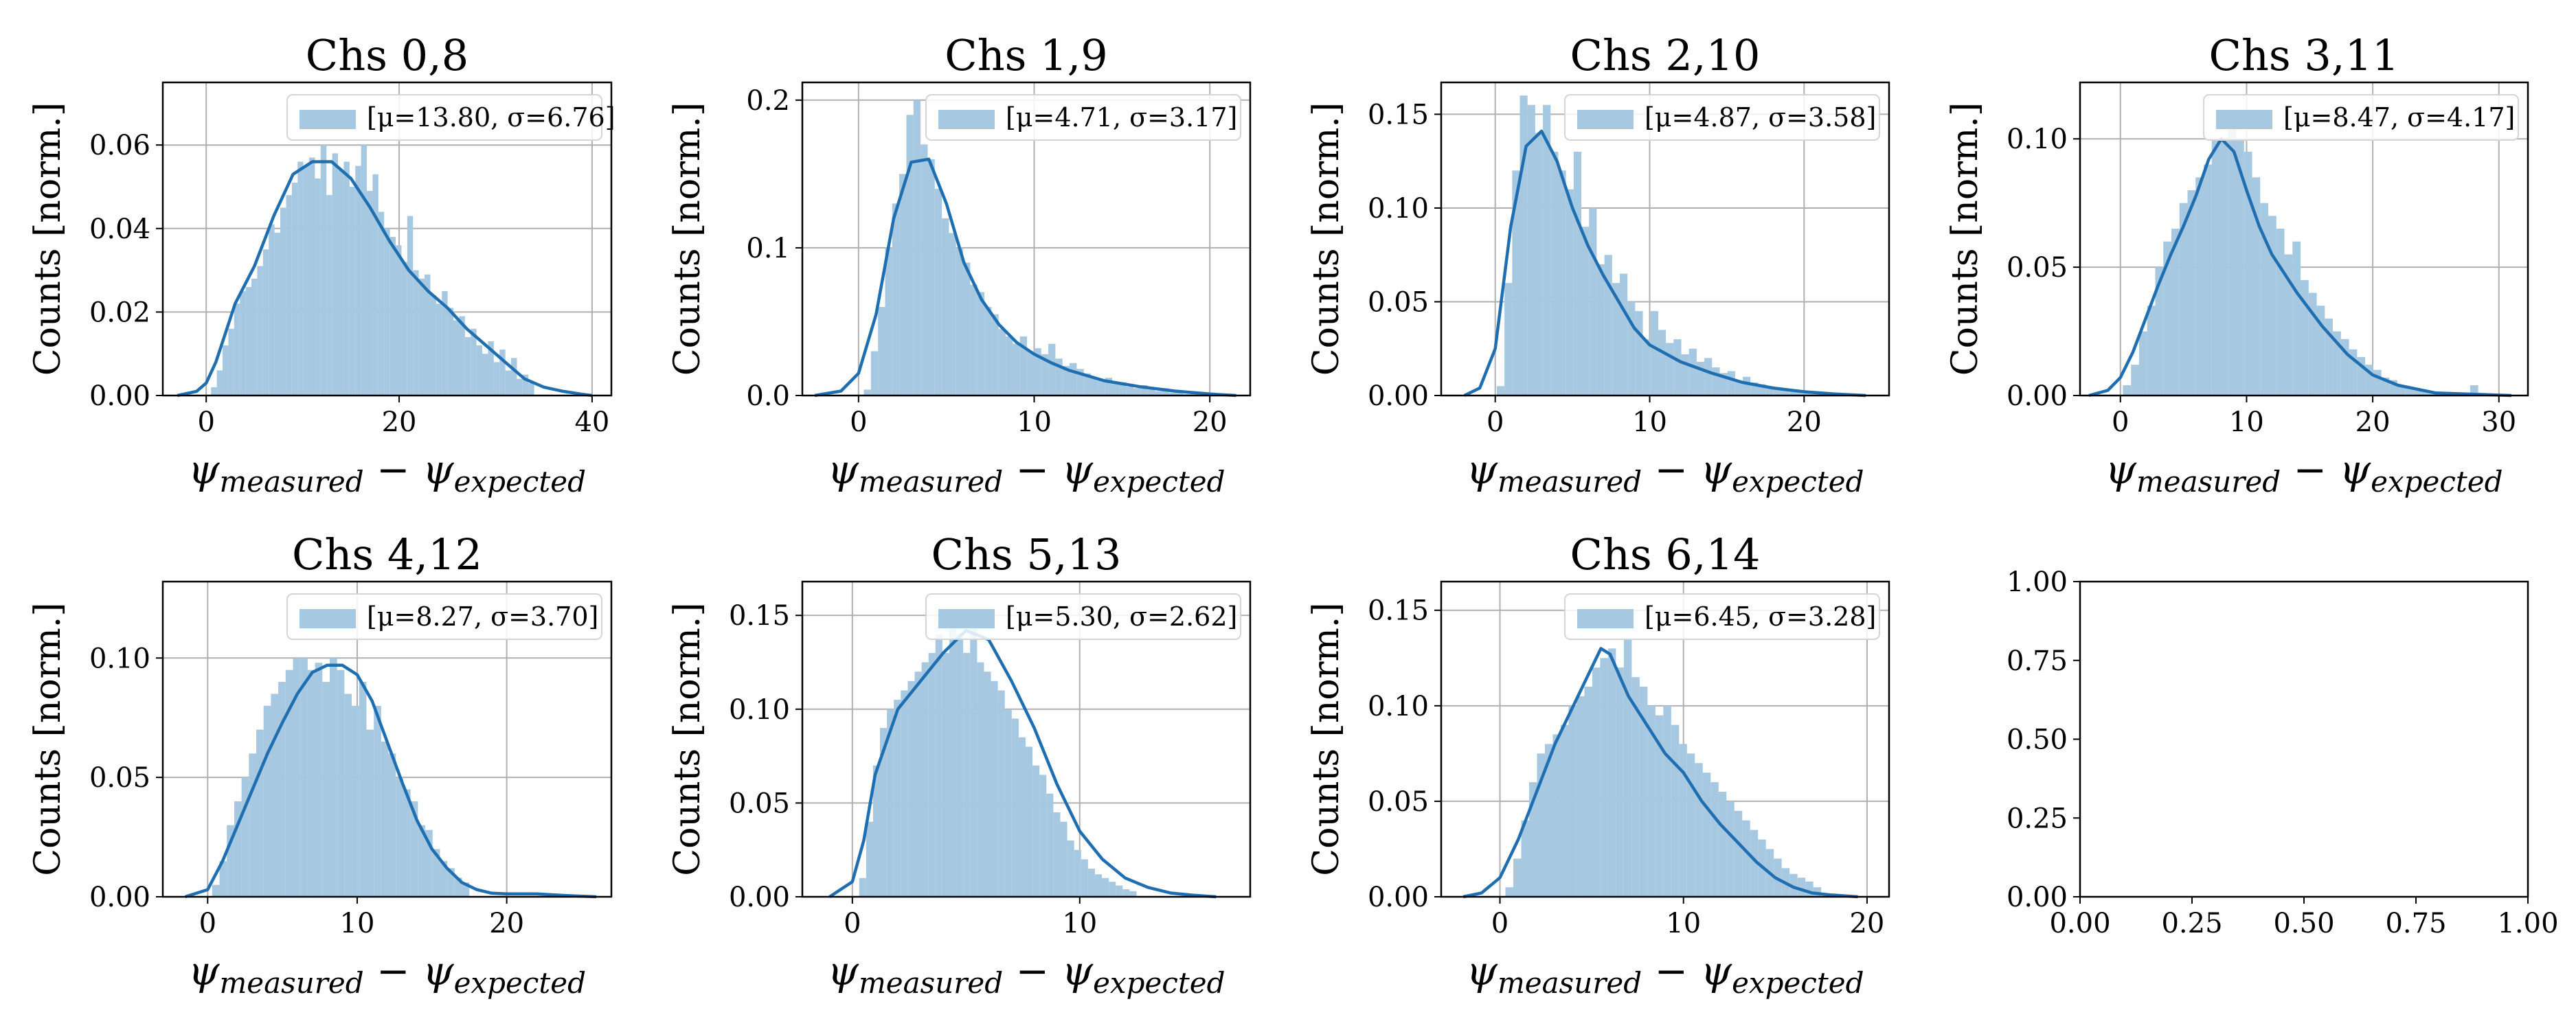  I want to click on x-axis-label-part: measured, so click(1570, 482).